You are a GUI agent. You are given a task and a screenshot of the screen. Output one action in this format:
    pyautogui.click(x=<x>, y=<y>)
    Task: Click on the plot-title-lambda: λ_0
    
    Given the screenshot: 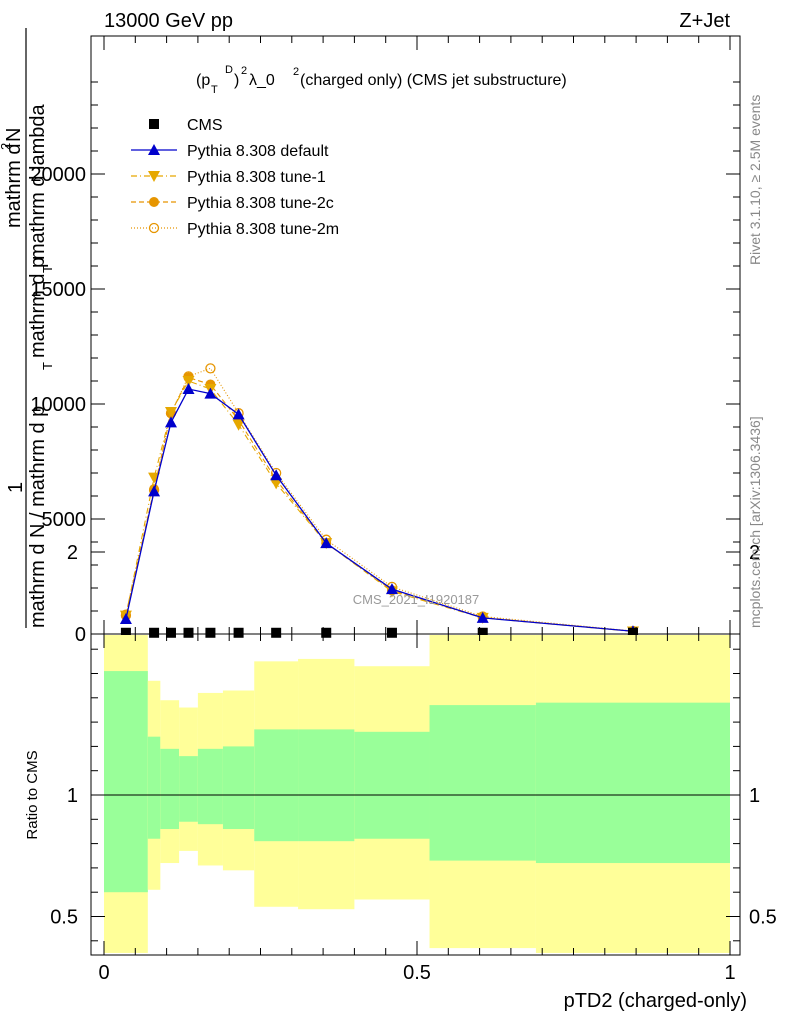 What is the action you would take?
    pyautogui.click(x=262, y=80)
    